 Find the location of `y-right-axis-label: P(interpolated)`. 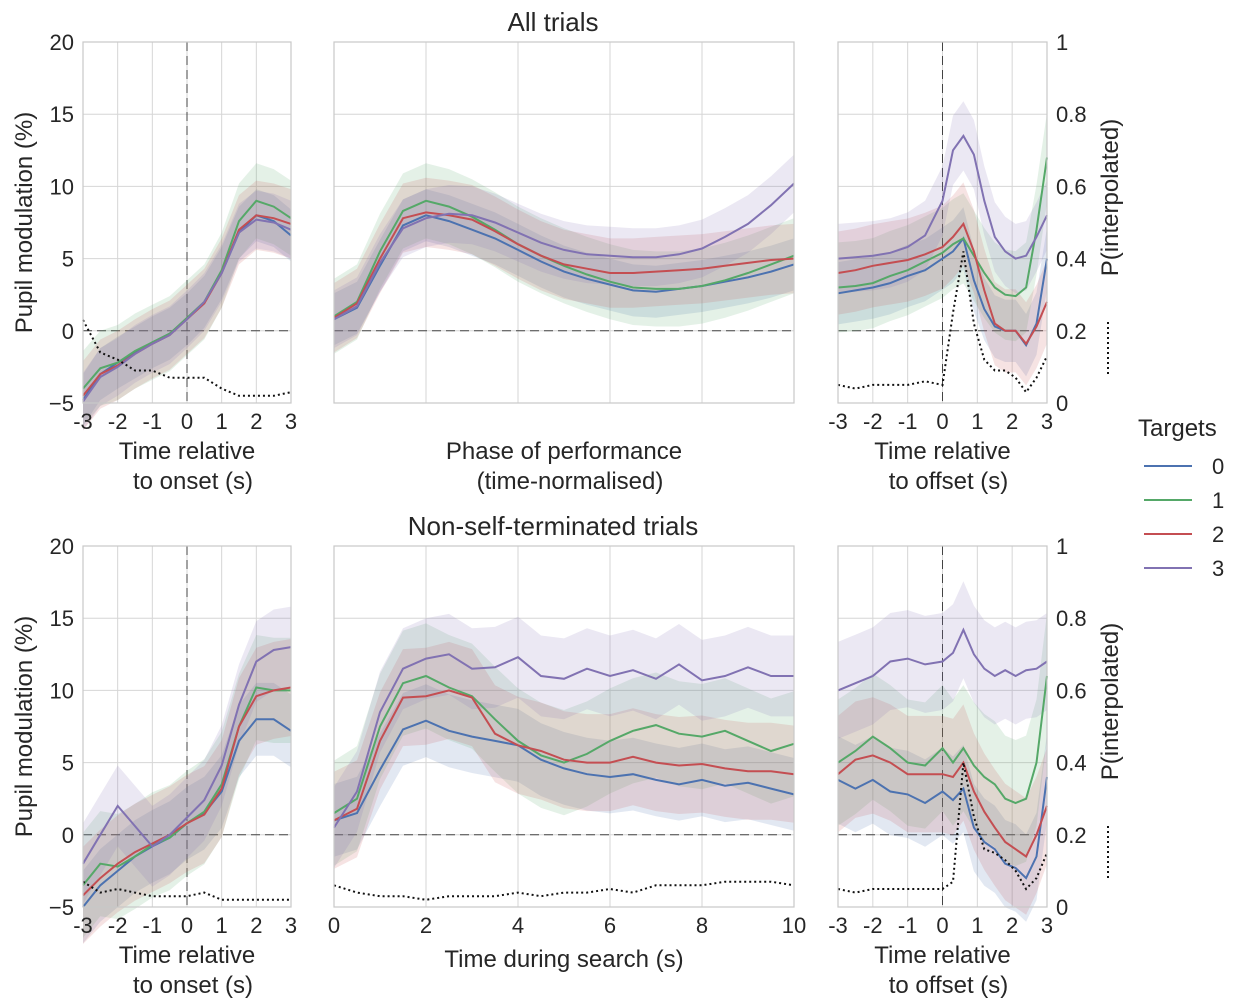

y-right-axis-label: P(interpolated) is located at coordinates (1110, 701).